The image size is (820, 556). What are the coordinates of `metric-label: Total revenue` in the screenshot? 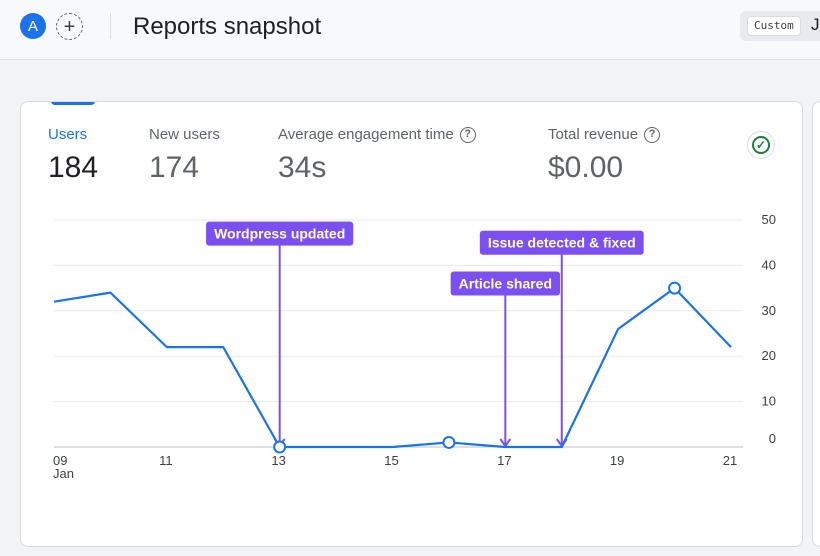 It's located at (593, 134).